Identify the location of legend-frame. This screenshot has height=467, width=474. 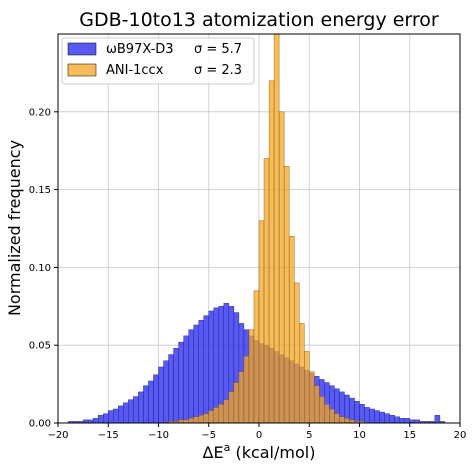
(158, 61).